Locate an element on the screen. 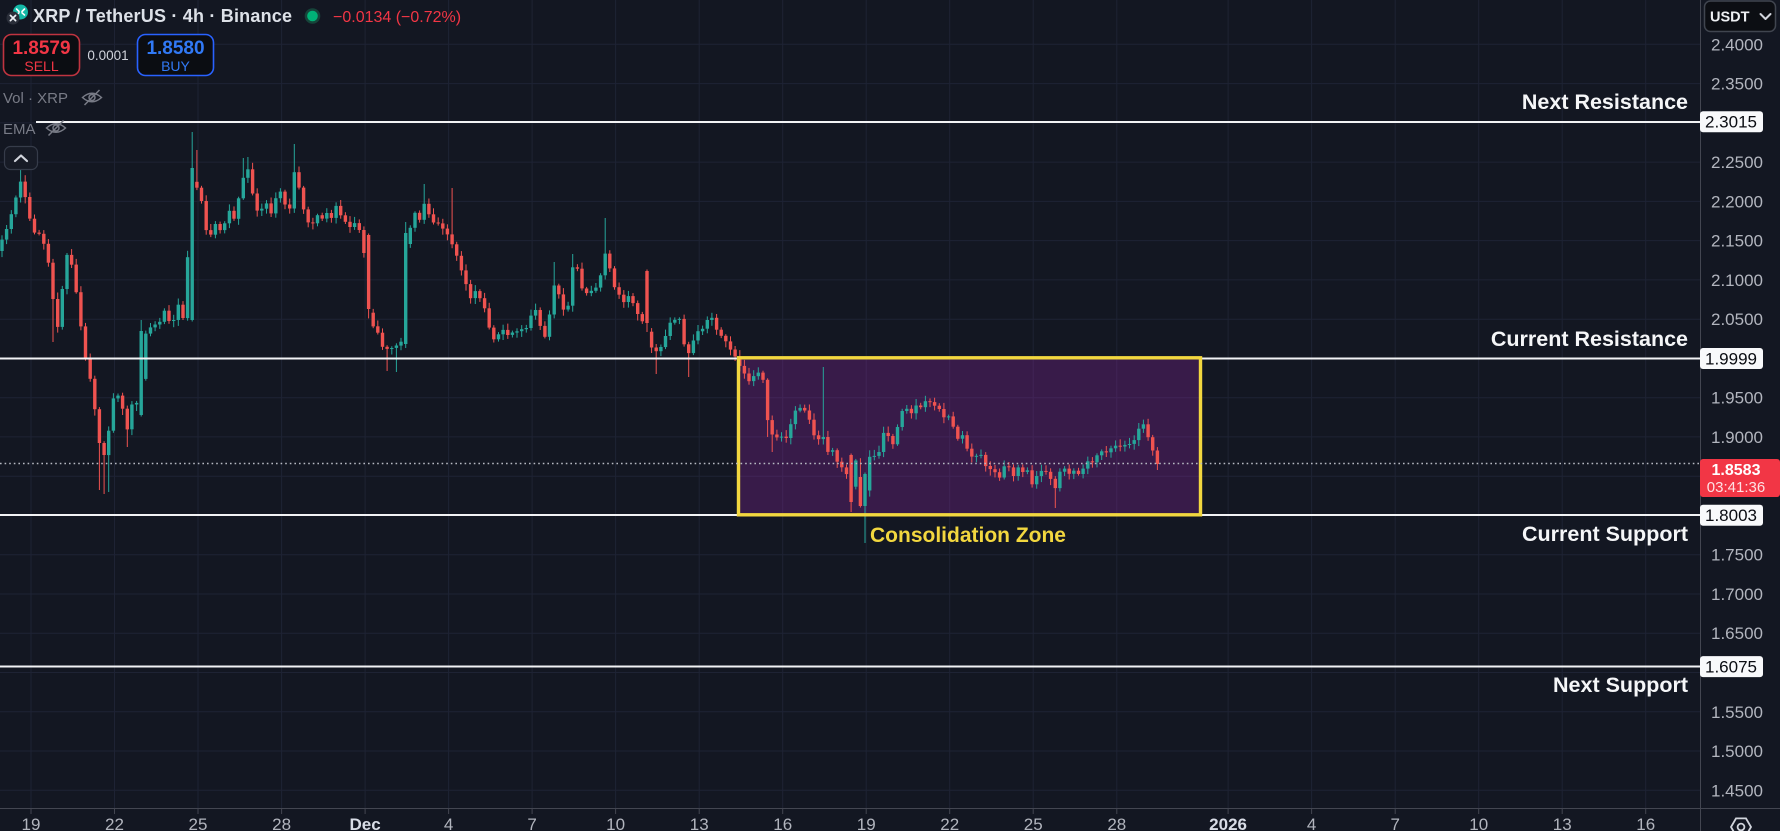 This screenshot has height=831, width=1780. svg-text: 2.1000 is located at coordinates (1737, 280).